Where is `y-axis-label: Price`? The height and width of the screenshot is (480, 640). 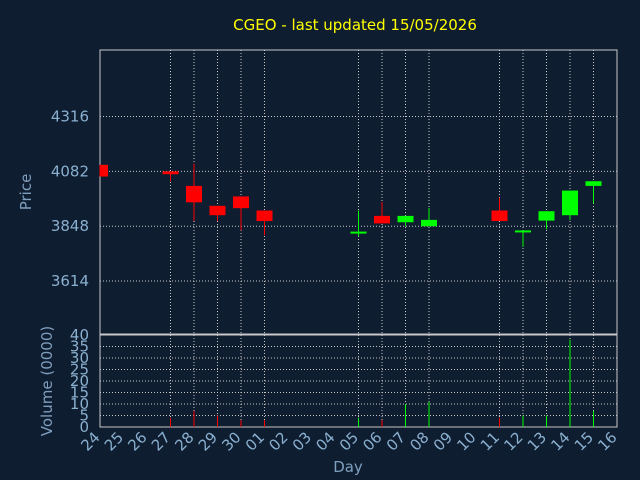
y-axis-label: Price is located at coordinates (26, 192).